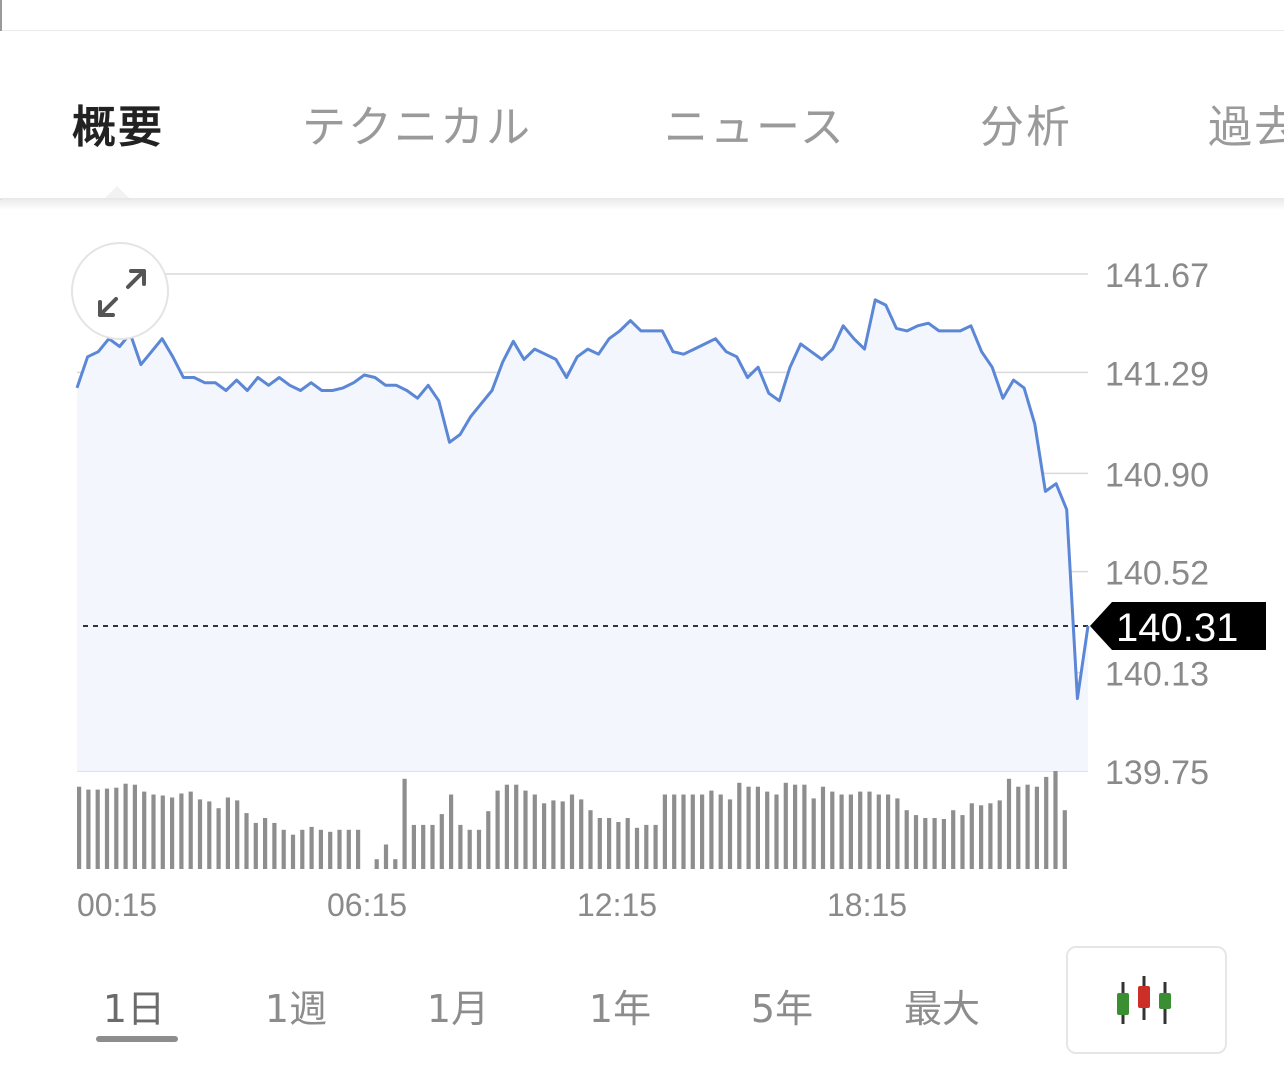 The image size is (1284, 1078). I want to click on chart-type-button, so click(1146, 1000).